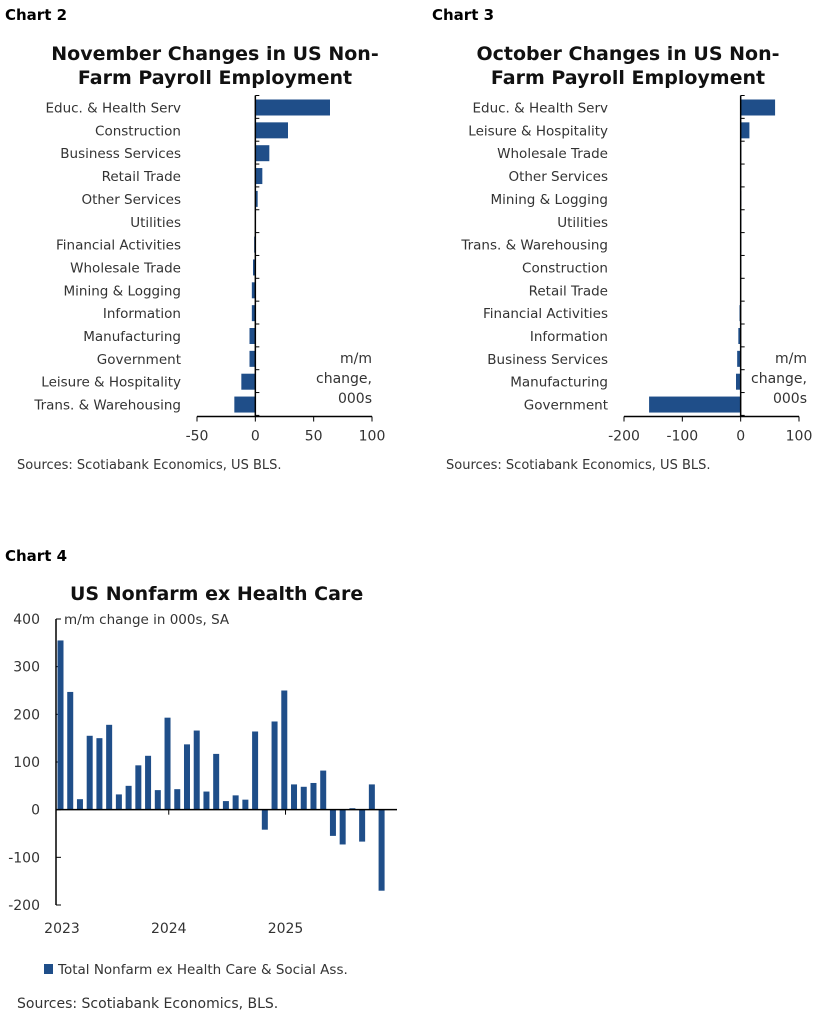  I want to click on chart2-category-label: Business Services, so click(120, 154).